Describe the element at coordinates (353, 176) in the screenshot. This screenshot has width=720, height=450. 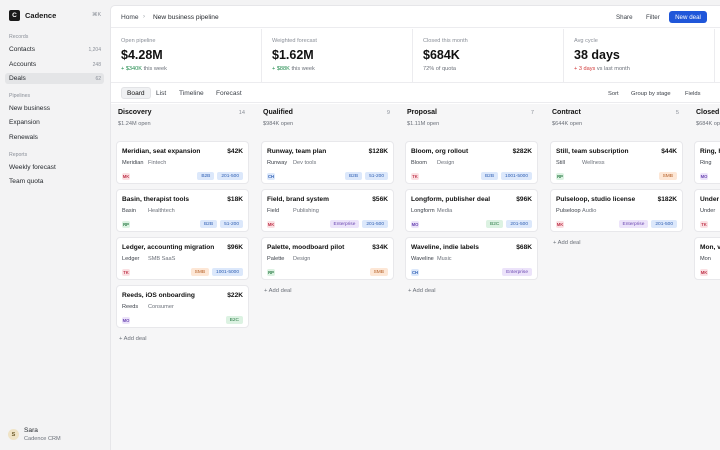
I see `segment-badge: B2B` at that location.